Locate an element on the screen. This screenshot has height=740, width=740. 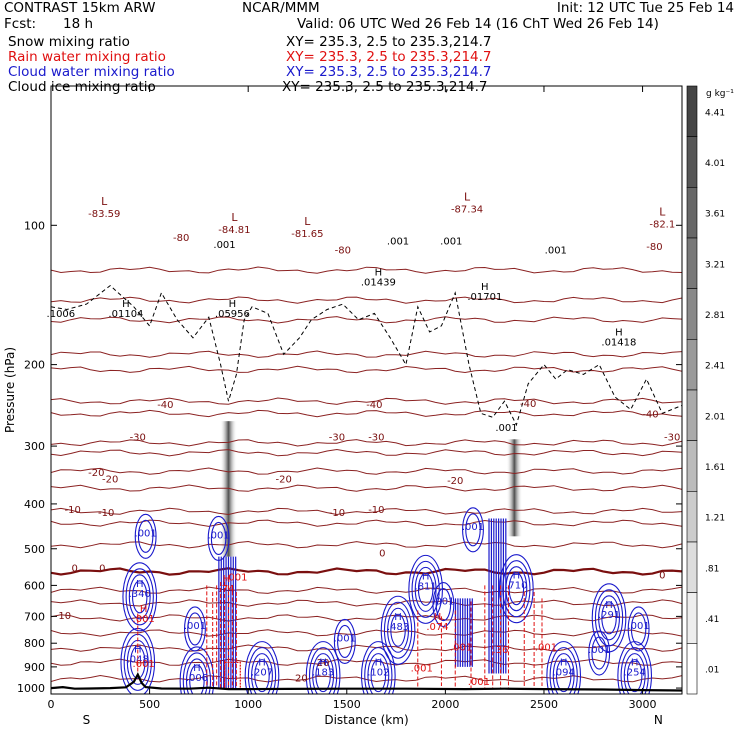
y-tick-label: 1000 is located at coordinates (31, 688).